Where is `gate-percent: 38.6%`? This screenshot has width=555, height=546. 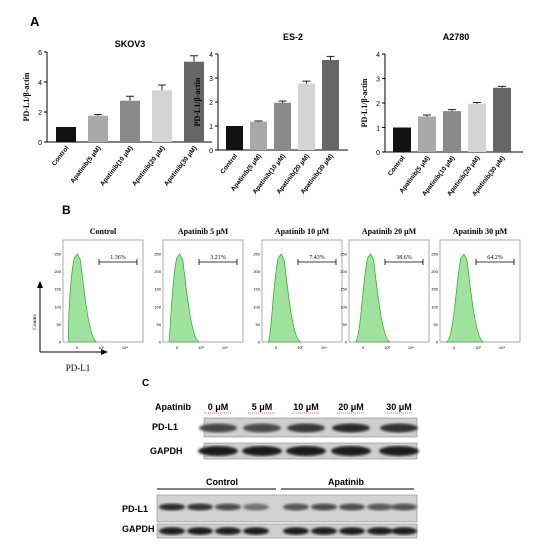
gate-percent: 38.6% is located at coordinates (404, 258).